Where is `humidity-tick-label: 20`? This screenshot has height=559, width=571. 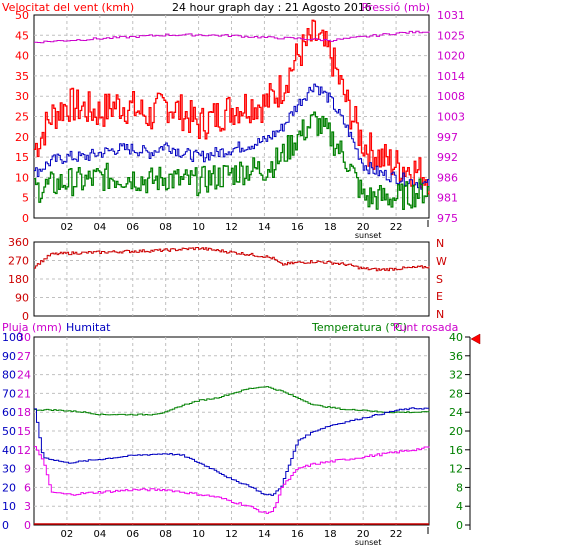 humidity-tick-label: 20 is located at coordinates (9, 487).